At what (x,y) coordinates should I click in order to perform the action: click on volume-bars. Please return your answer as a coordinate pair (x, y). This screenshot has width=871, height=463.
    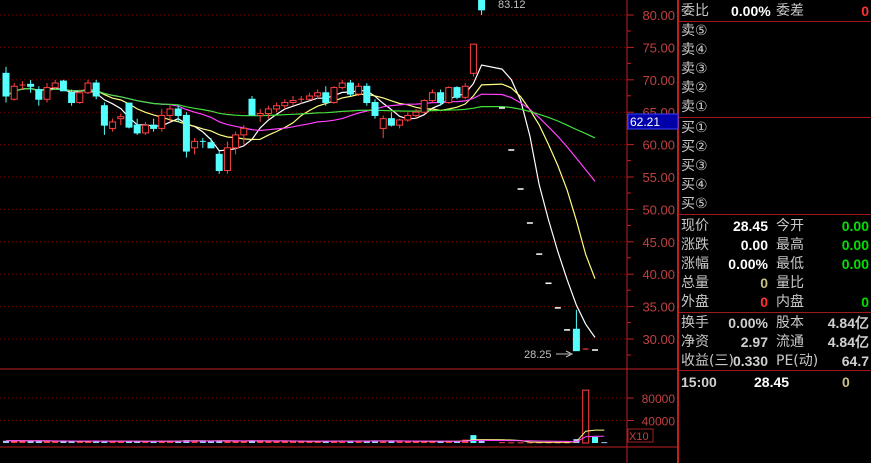
    Looking at the image, I should click on (305, 416).